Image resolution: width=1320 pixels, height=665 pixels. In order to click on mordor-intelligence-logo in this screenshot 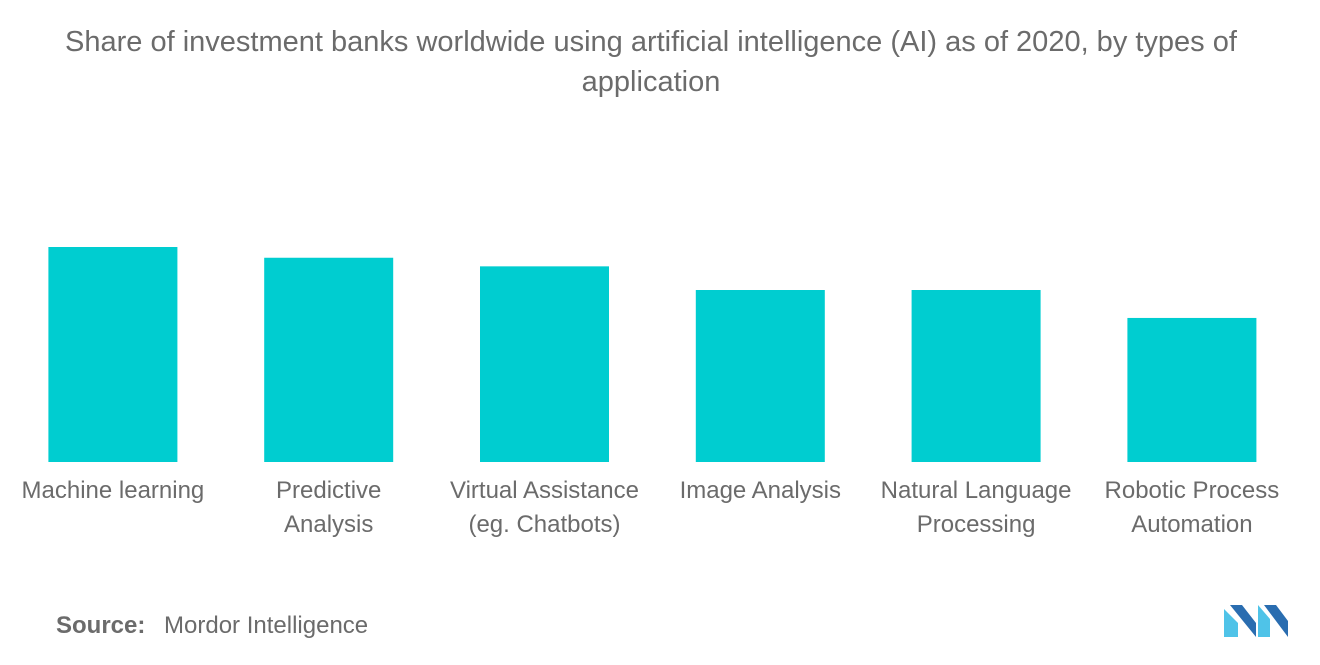, I will do `click(1256, 621)`.